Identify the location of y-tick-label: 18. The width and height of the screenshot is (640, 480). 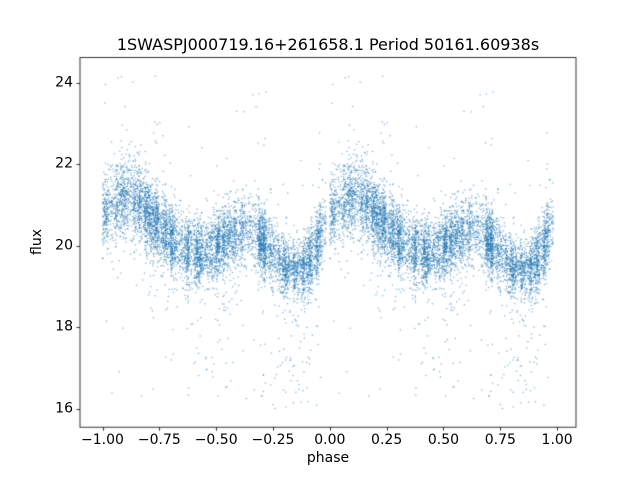
(64, 326).